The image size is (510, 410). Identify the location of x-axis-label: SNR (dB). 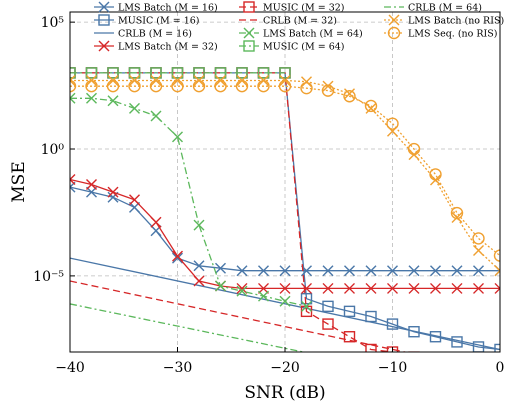
(284, 393).